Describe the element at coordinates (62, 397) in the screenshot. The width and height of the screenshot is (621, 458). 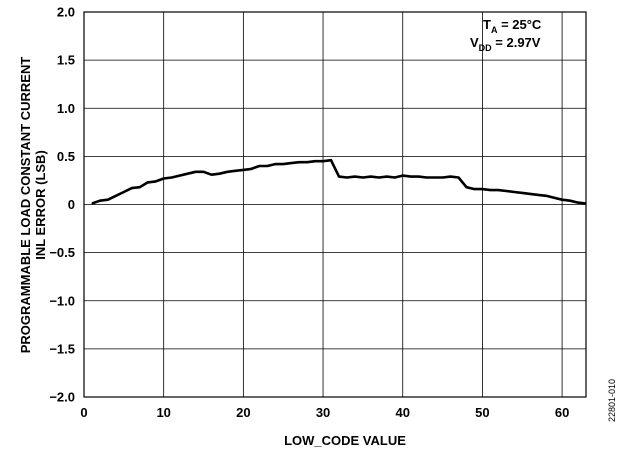
I see `y-tick-label: −2.0` at that location.